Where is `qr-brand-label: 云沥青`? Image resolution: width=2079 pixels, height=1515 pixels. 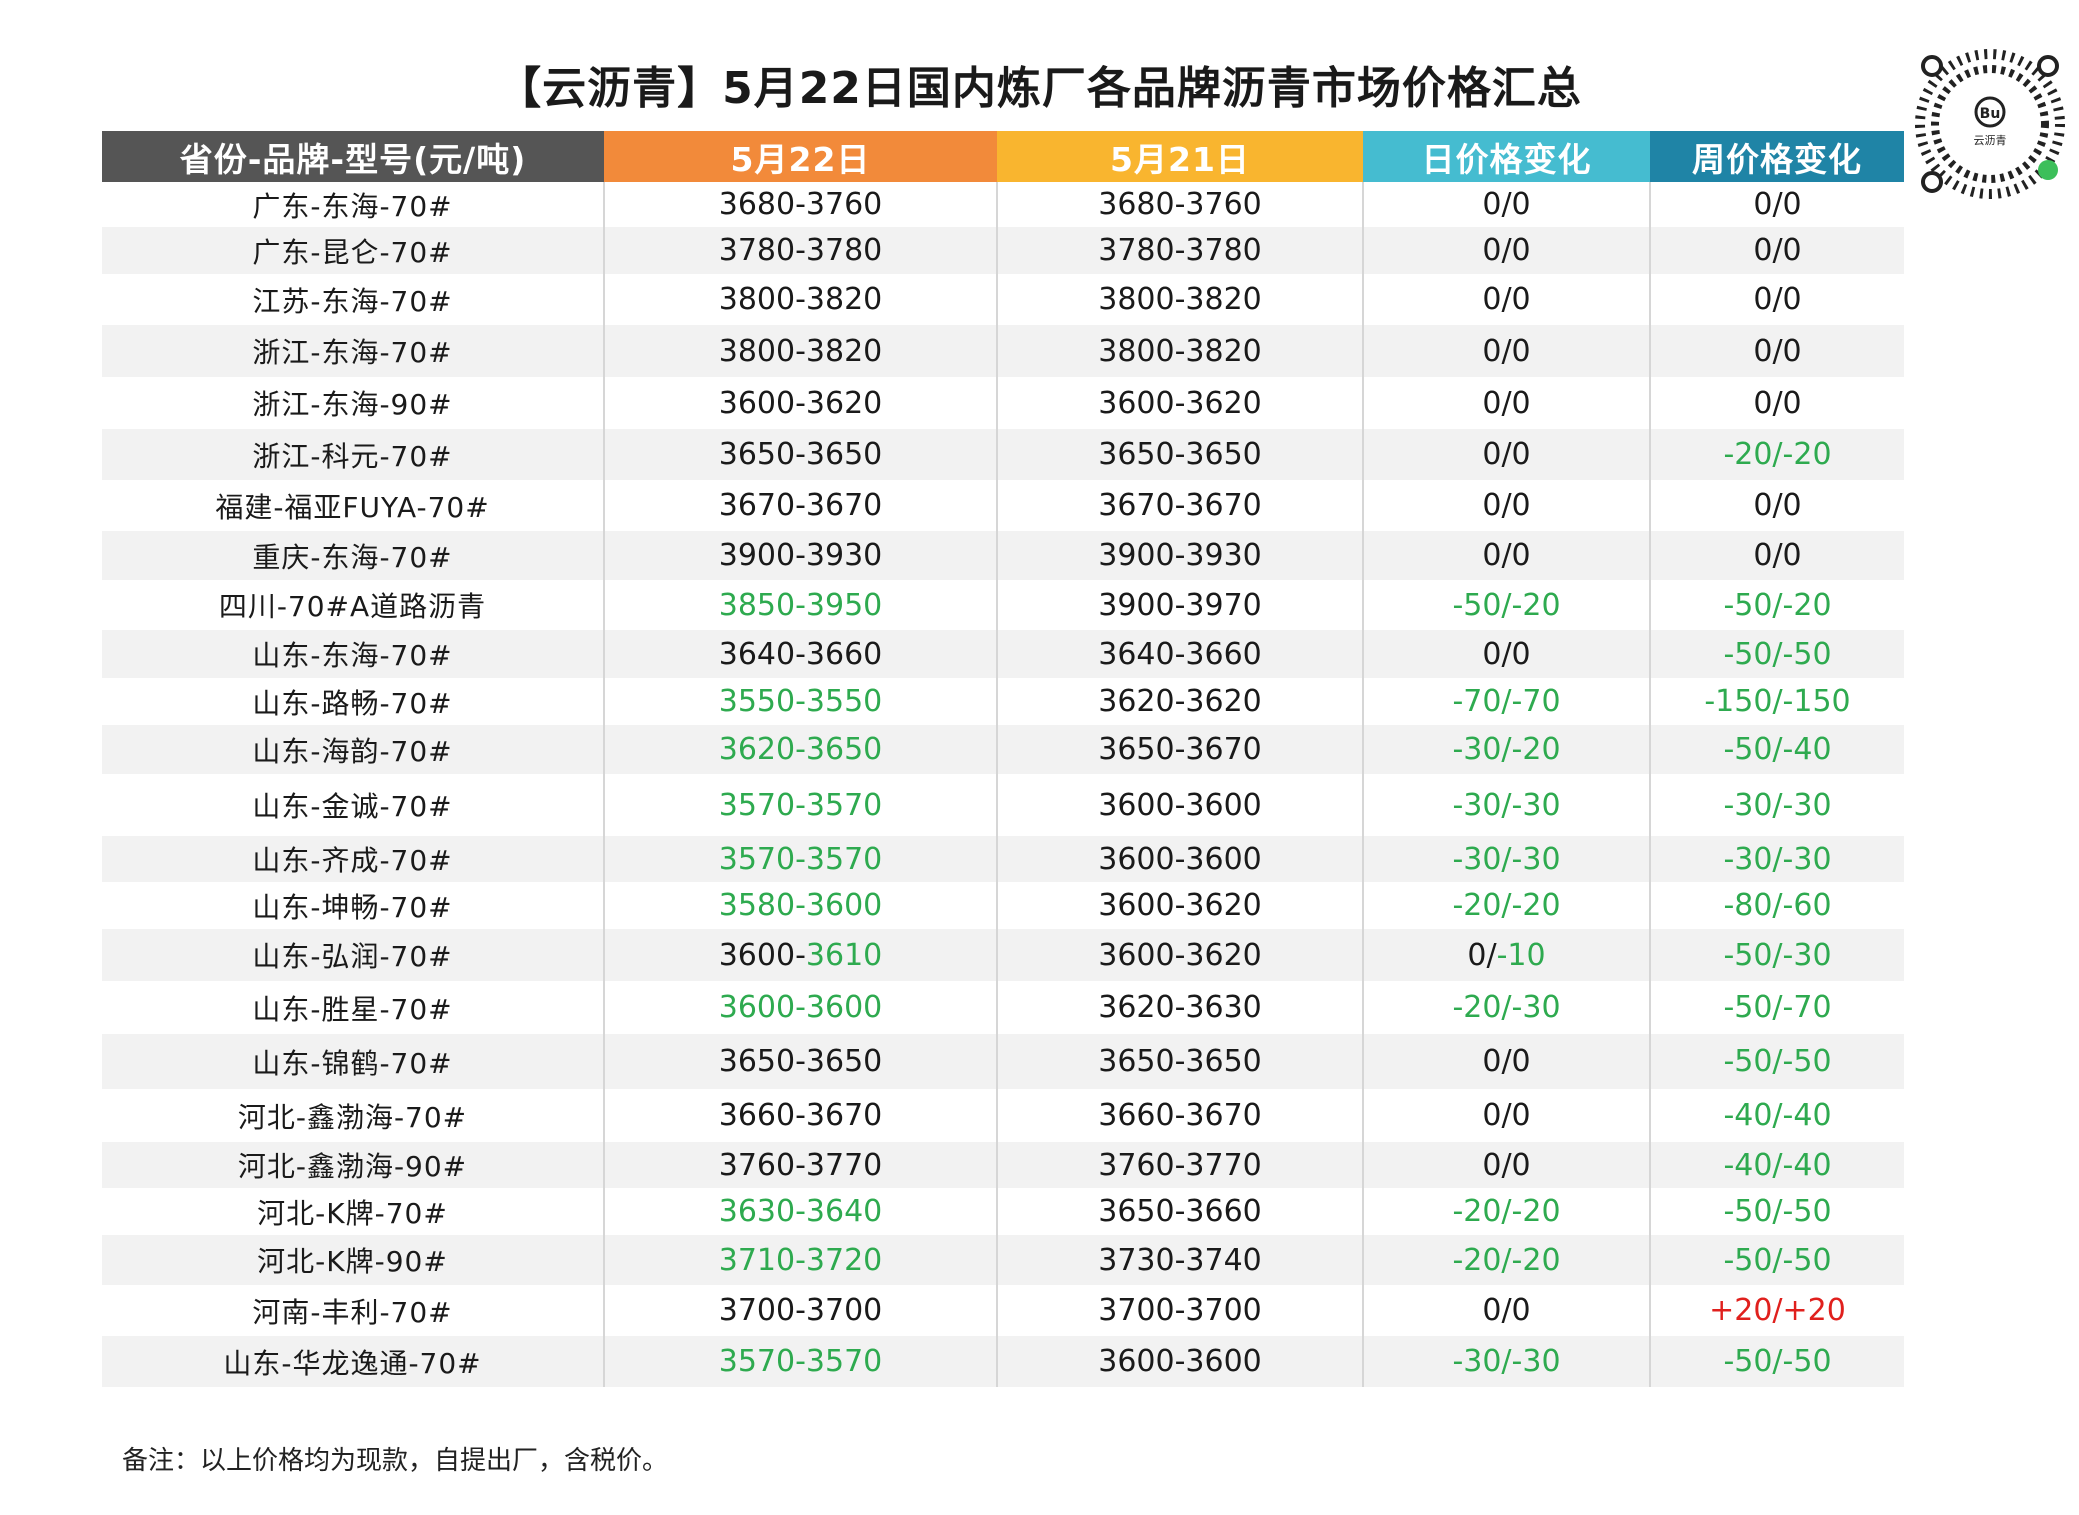 qr-brand-label: 云沥青 is located at coordinates (1990, 140).